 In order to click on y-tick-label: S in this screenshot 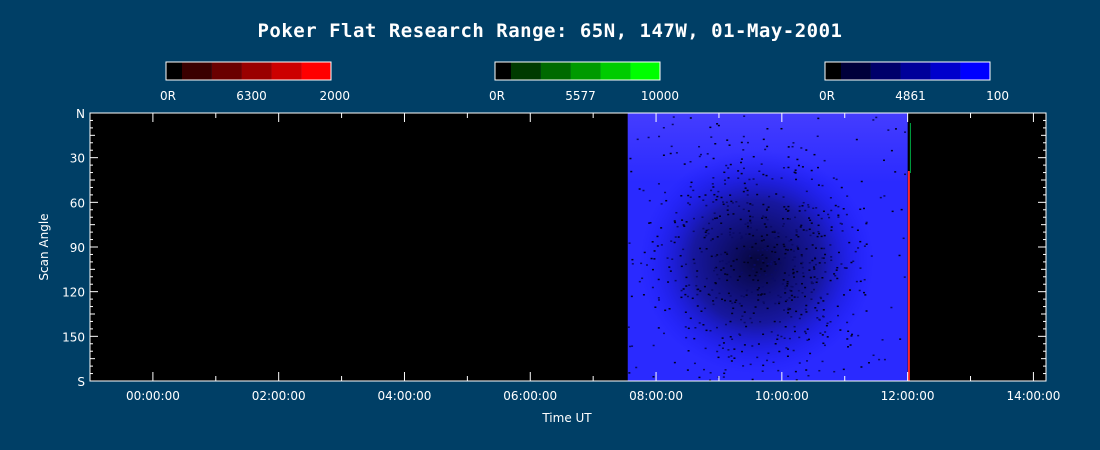, I will do `click(81, 382)`.